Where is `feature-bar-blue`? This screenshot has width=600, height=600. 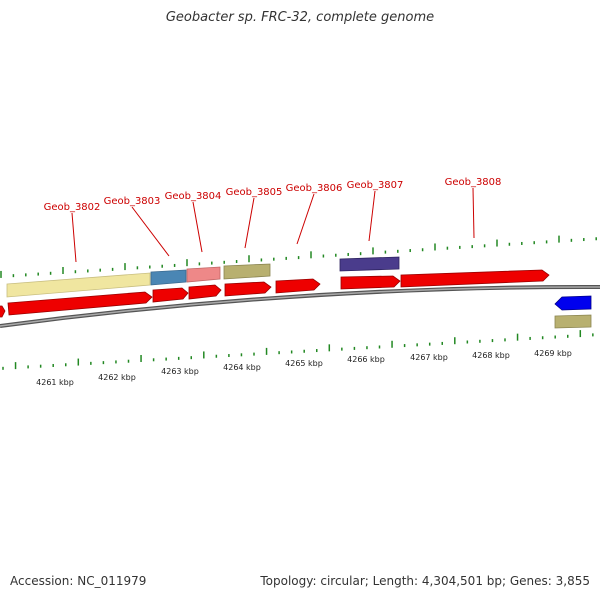
feature-bar-blue is located at coordinates (168, 277).